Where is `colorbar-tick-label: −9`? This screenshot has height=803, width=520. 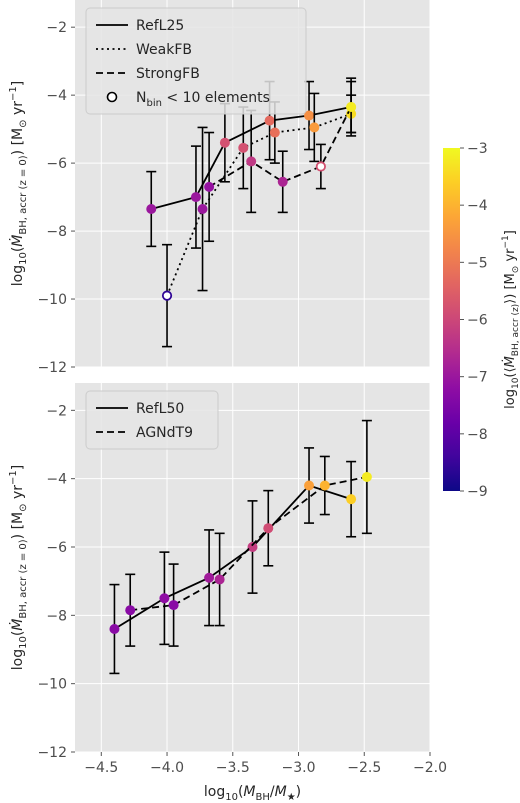 colorbar-tick-label: −9 is located at coordinates (477, 492).